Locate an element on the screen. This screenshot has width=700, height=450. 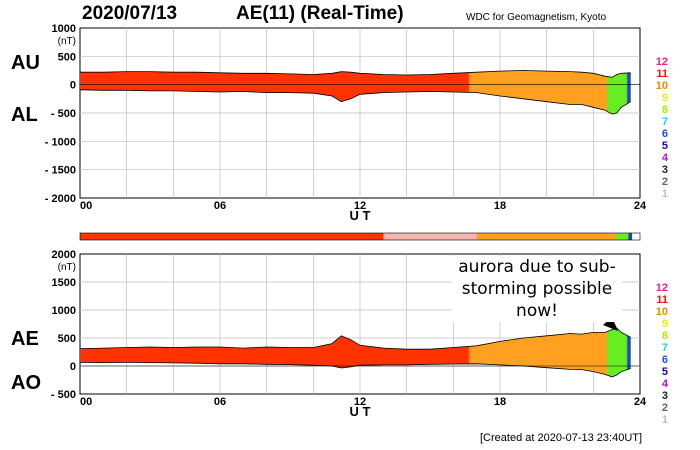
x-tick-label-p1: 00 is located at coordinates (86, 206).